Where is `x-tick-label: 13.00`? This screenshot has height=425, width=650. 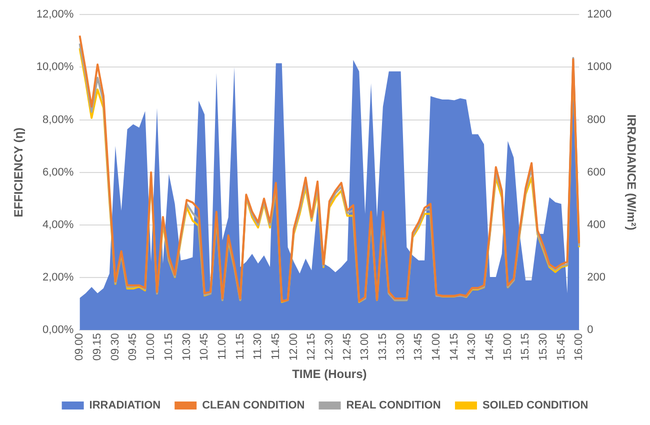 x-tick-label: 13.00 is located at coordinates (365, 347).